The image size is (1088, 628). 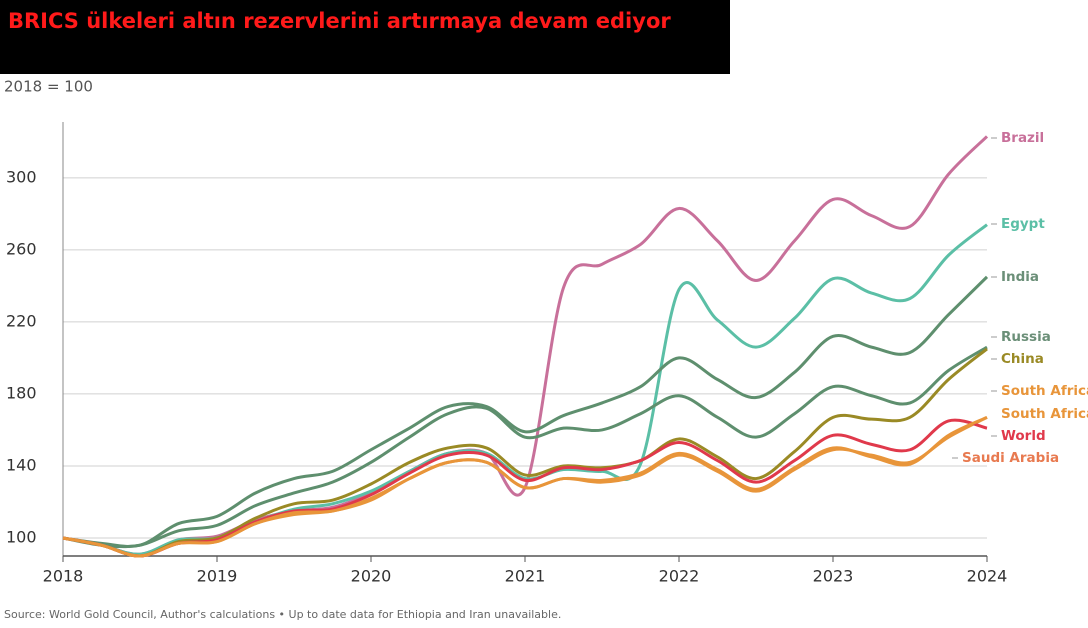 What do you see at coordinates (63, 576) in the screenshot?
I see `x-tick-label: 2018` at bounding box center [63, 576].